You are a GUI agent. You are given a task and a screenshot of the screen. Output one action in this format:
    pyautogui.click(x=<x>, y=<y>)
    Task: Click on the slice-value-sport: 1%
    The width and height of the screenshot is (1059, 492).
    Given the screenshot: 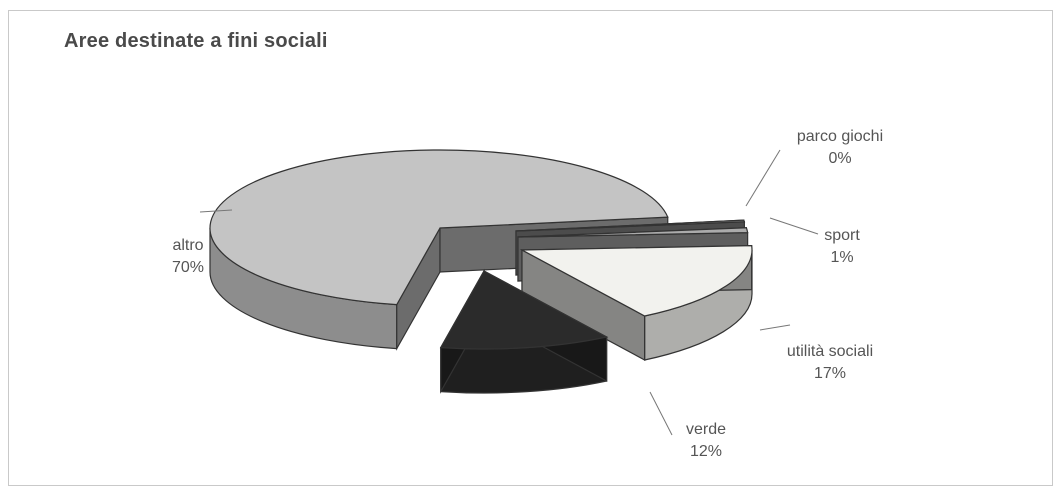 What is the action you would take?
    pyautogui.click(x=841, y=257)
    